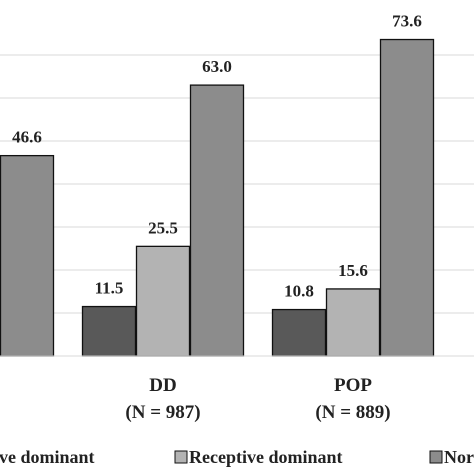  What do you see at coordinates (407, 21) in the screenshot?
I see `value-label-3-3: 73.6` at bounding box center [407, 21].